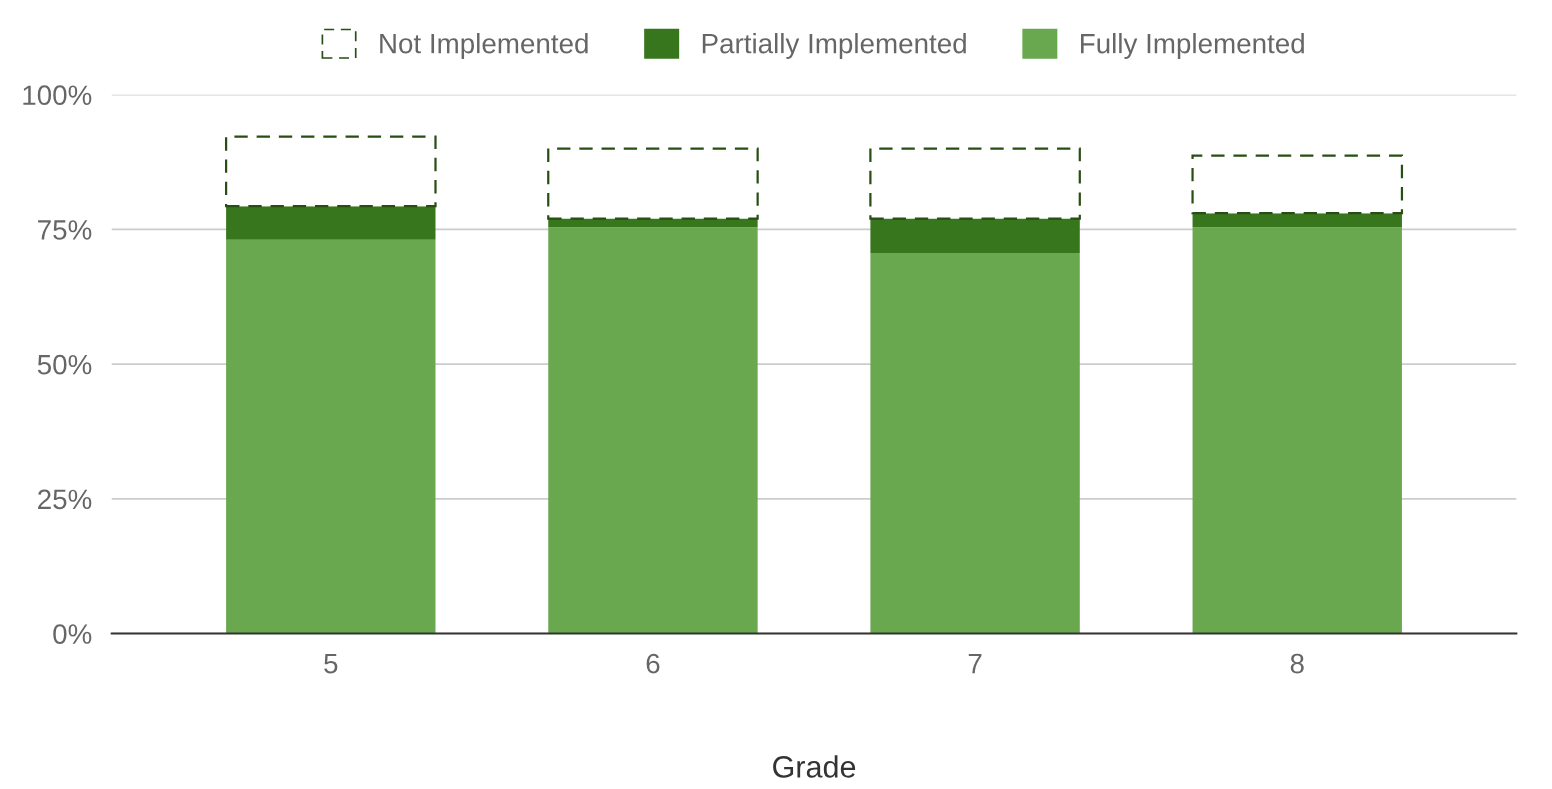  Describe the element at coordinates (57, 95) in the screenshot. I see `y-tick-label: 100%` at that location.